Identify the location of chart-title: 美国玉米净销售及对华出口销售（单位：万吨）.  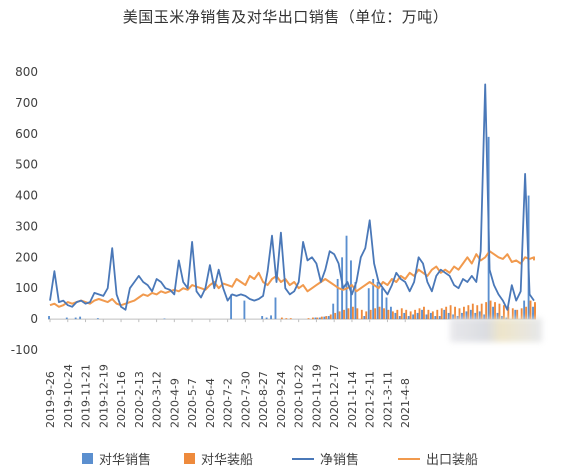
(285, 17).